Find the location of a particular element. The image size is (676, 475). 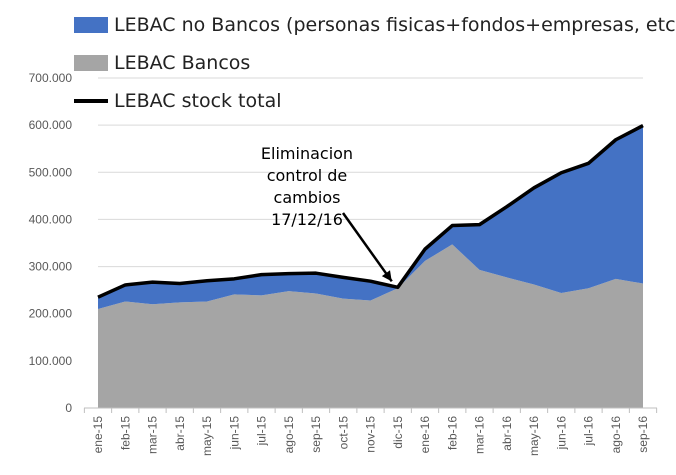

x-tick-label: jul-15 is located at coordinates (262, 431).